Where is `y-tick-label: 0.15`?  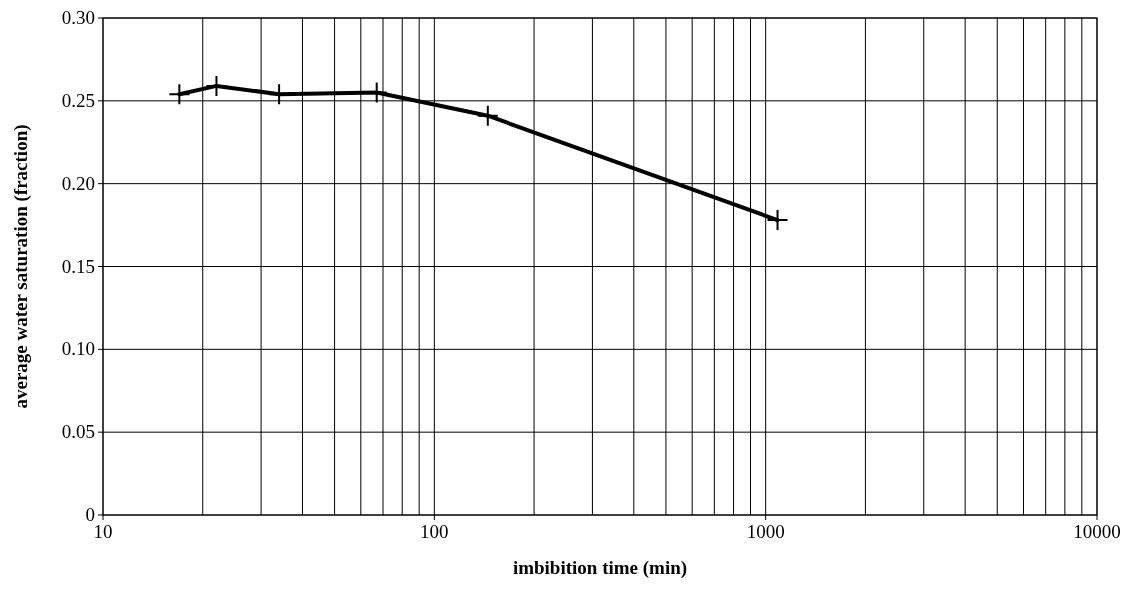
y-tick-label: 0.15 is located at coordinates (78, 266).